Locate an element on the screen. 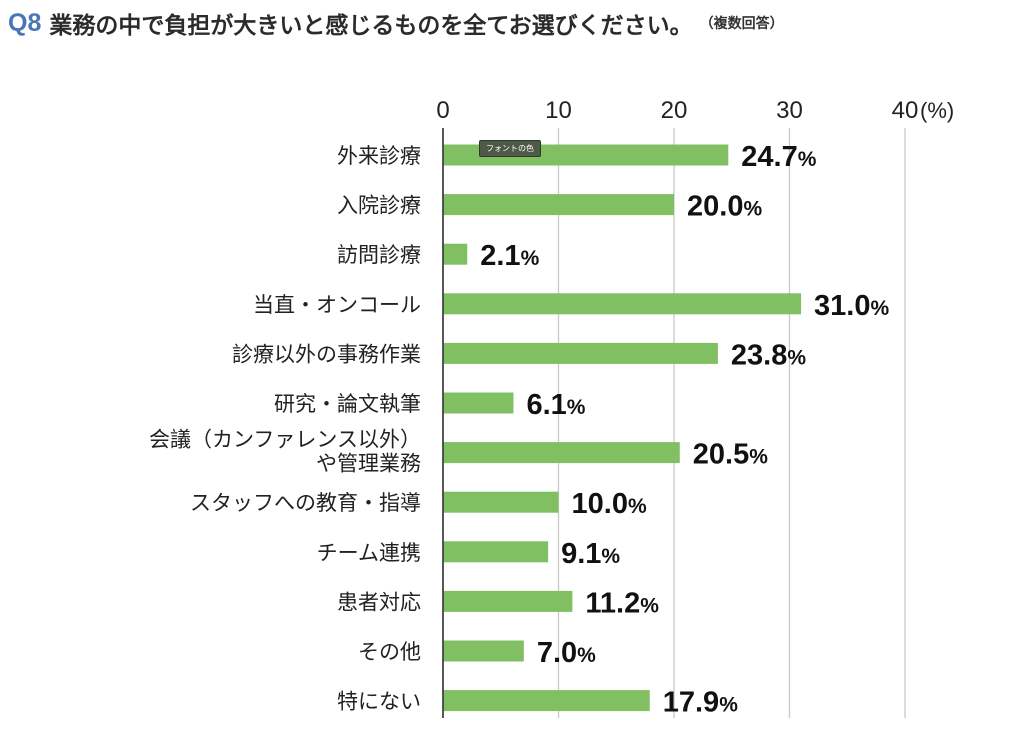 This screenshot has height=754, width=1012. value-label: 11.2% is located at coordinates (622, 603).